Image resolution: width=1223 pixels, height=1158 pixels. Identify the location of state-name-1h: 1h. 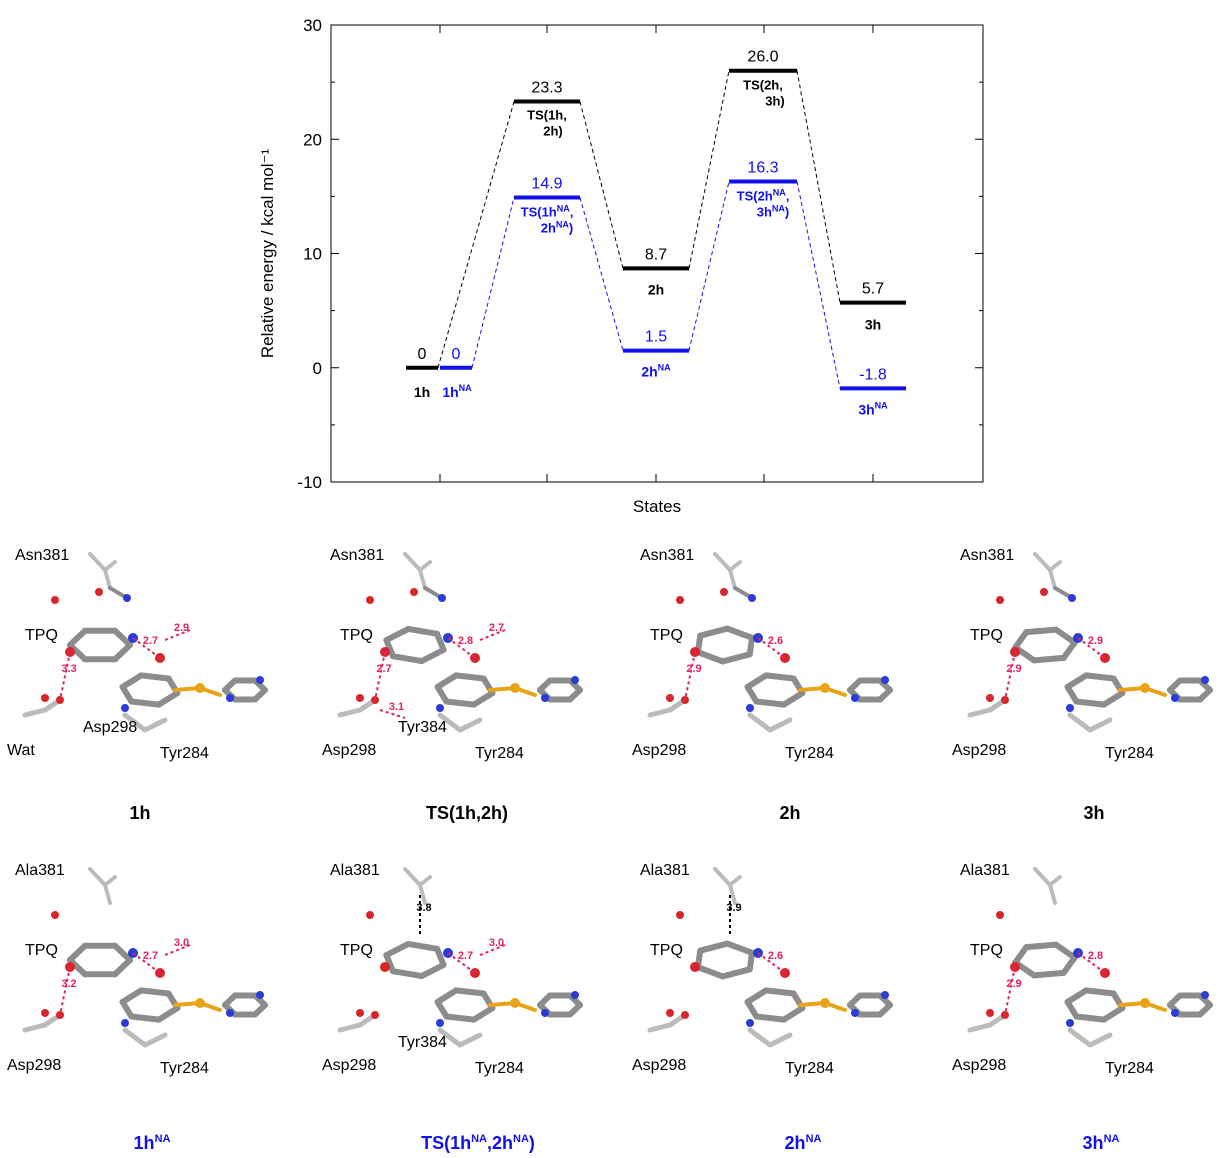
(422, 392).